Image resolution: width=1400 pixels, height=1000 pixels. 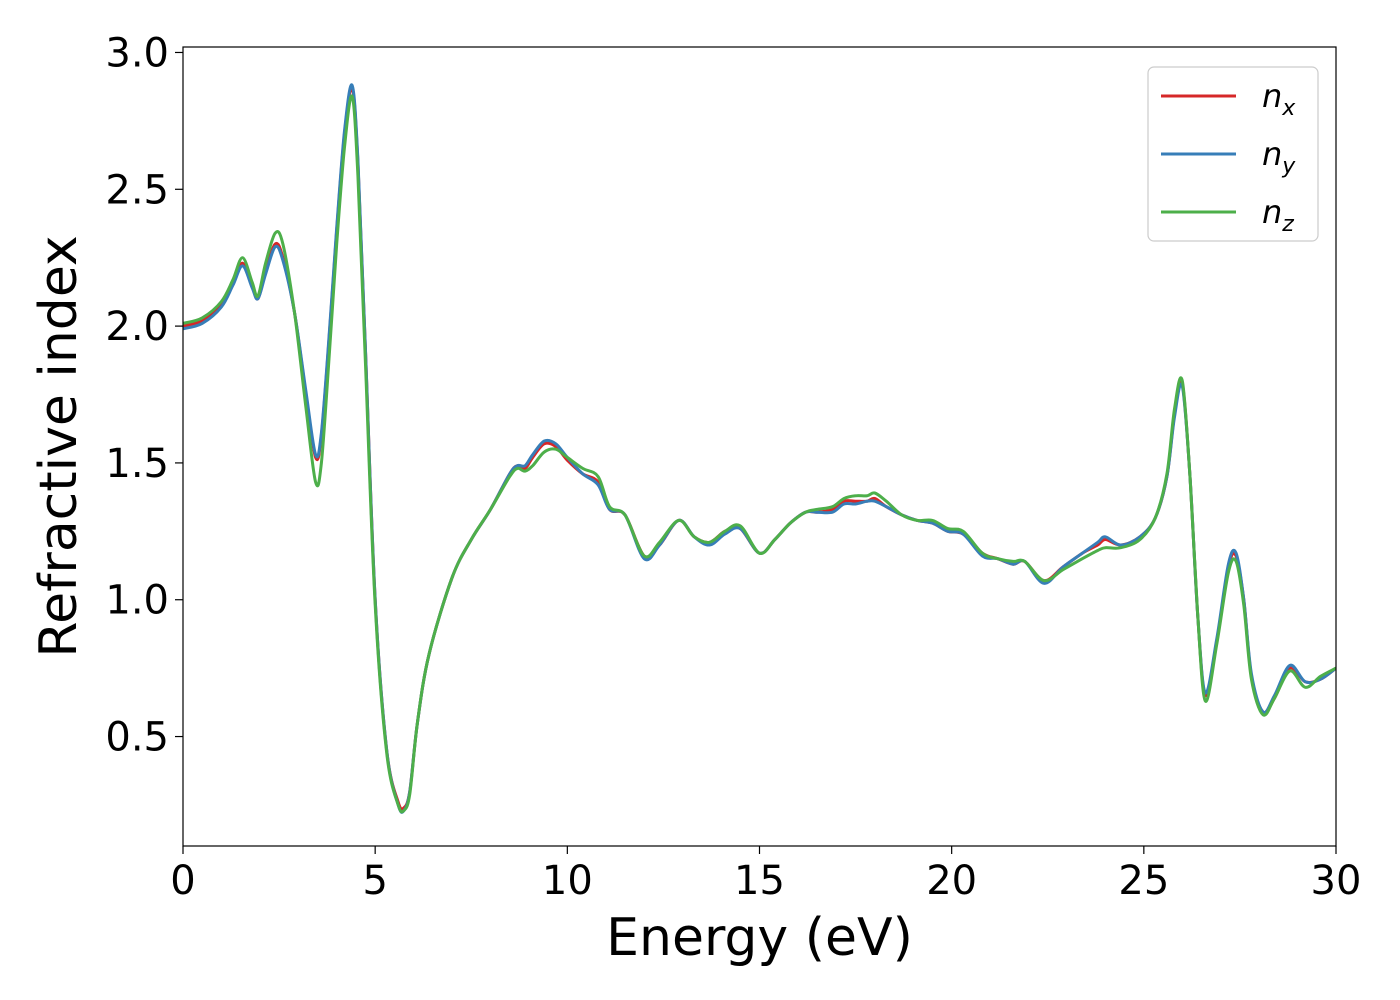 What do you see at coordinates (567, 881) in the screenshot?
I see `x-tick-label: 10` at bounding box center [567, 881].